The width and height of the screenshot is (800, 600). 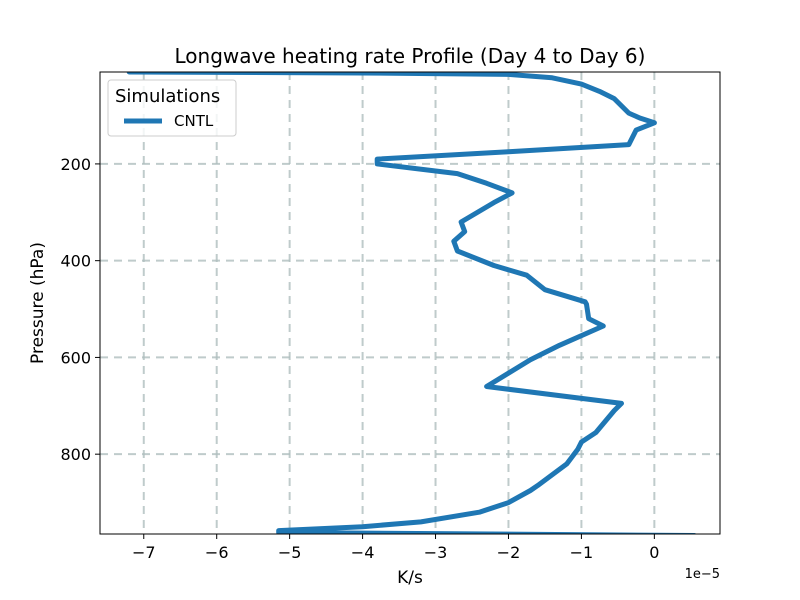 What do you see at coordinates (702, 574) in the screenshot?
I see `x-axis-offset-label: 1e−5` at bounding box center [702, 574].